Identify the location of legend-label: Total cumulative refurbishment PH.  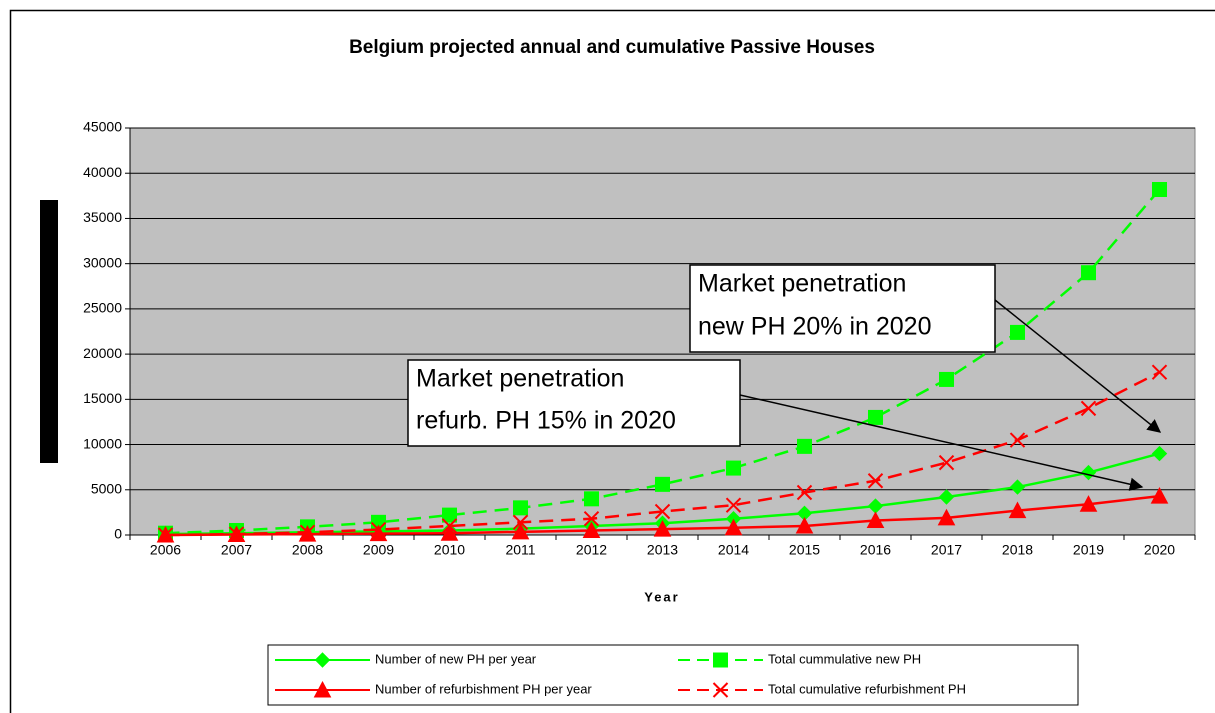
(867, 688).